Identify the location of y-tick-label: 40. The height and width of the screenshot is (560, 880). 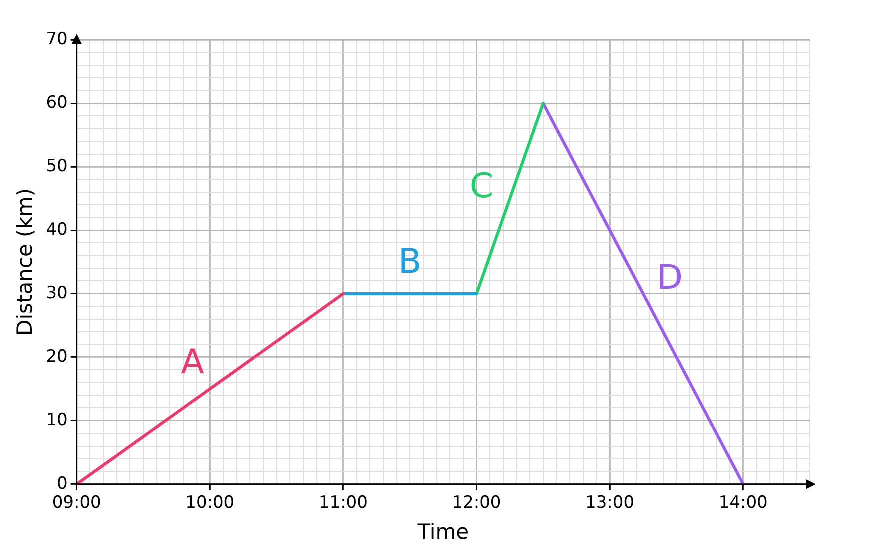
(57, 230).